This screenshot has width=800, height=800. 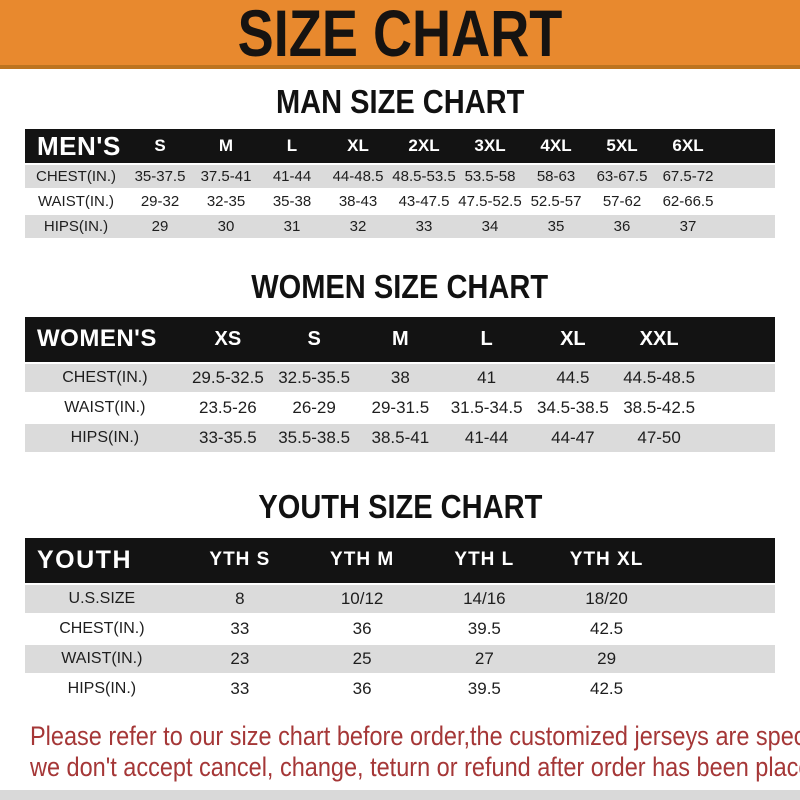 I want to click on banner: SIZE CHART, so click(x=400, y=34).